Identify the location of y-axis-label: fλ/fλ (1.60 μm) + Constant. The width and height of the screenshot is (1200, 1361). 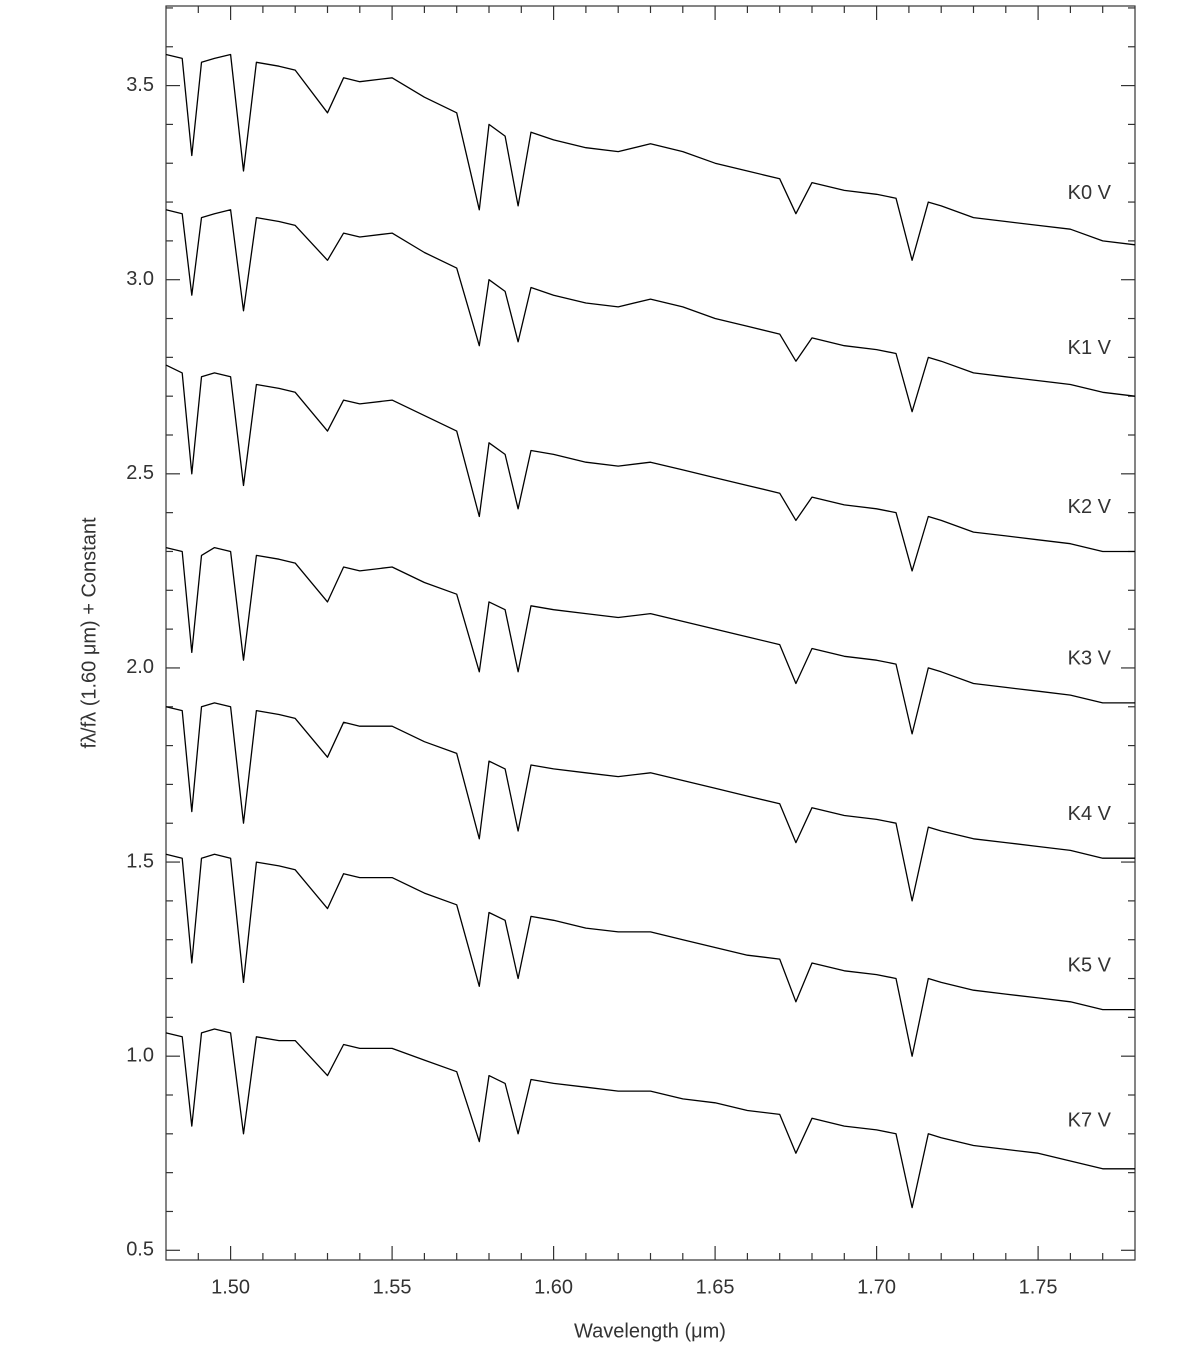
(89, 632).